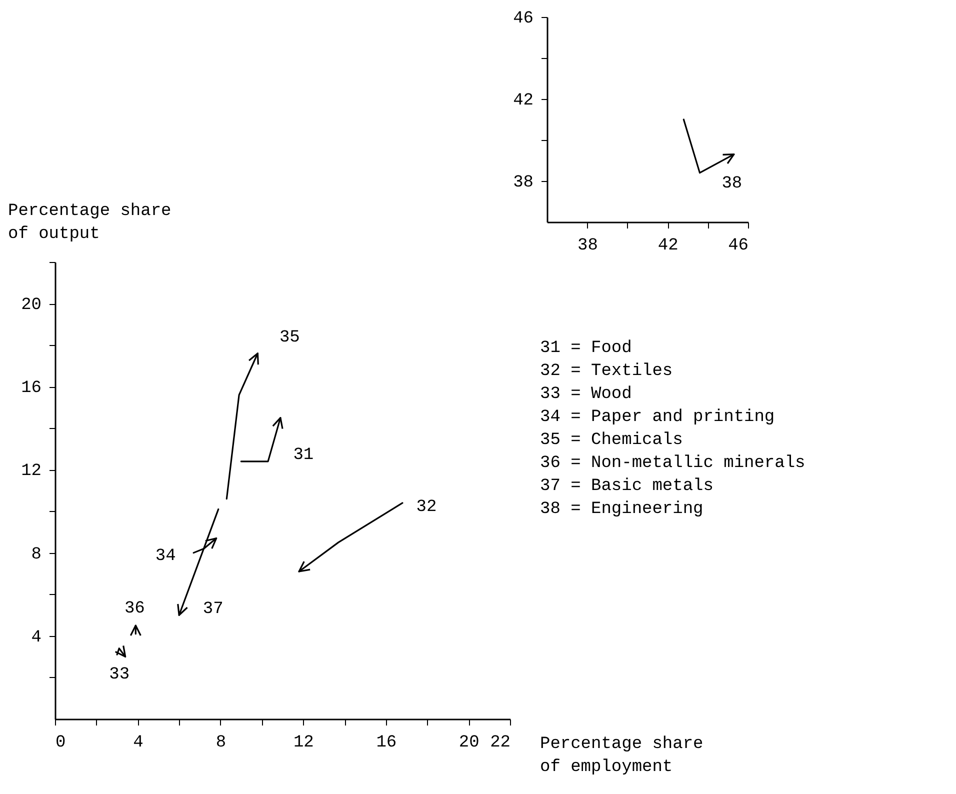 The height and width of the screenshot is (794, 956). Describe the element at coordinates (90, 223) in the screenshot. I see `y-axis-title: Percentage share of output` at that location.